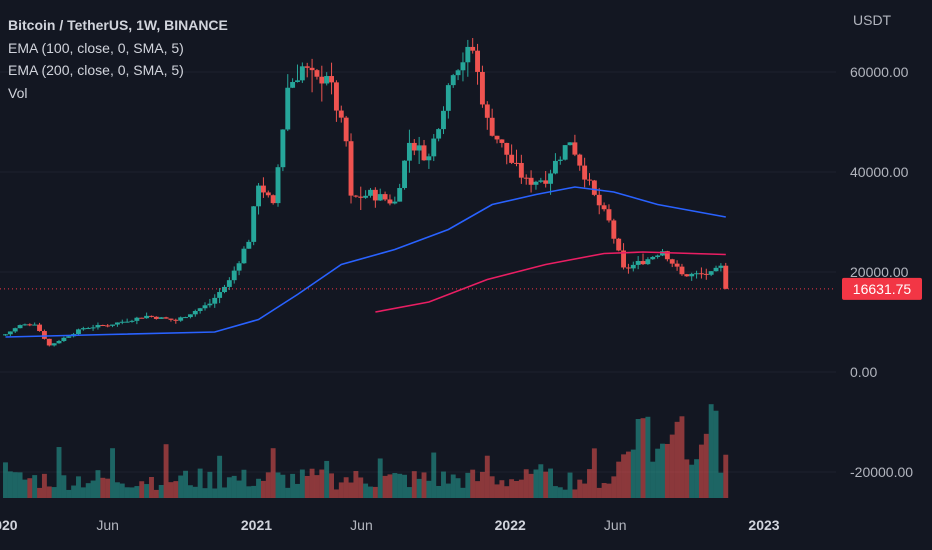  Describe the element at coordinates (96, 47) in the screenshot. I see `ema-100-legend: EMA (100, close, 0, SMA, 5)` at that location.